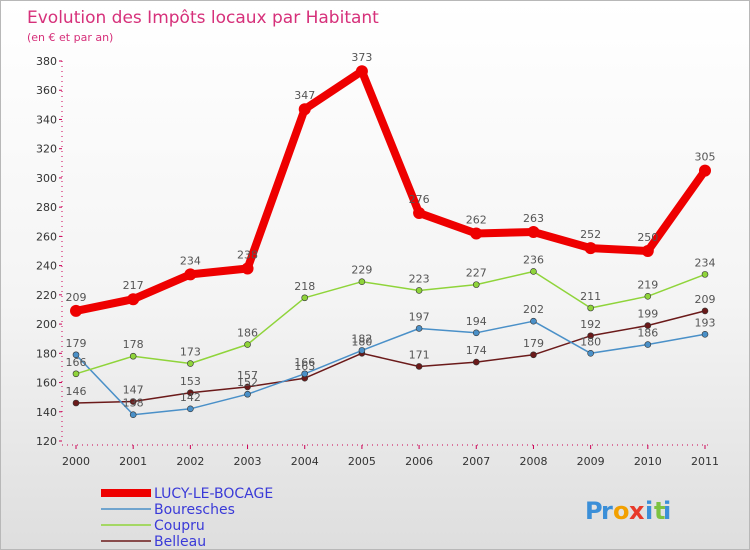 This screenshot has height=550, width=750. I want to click on y-tick-label: 380, so click(46, 61).